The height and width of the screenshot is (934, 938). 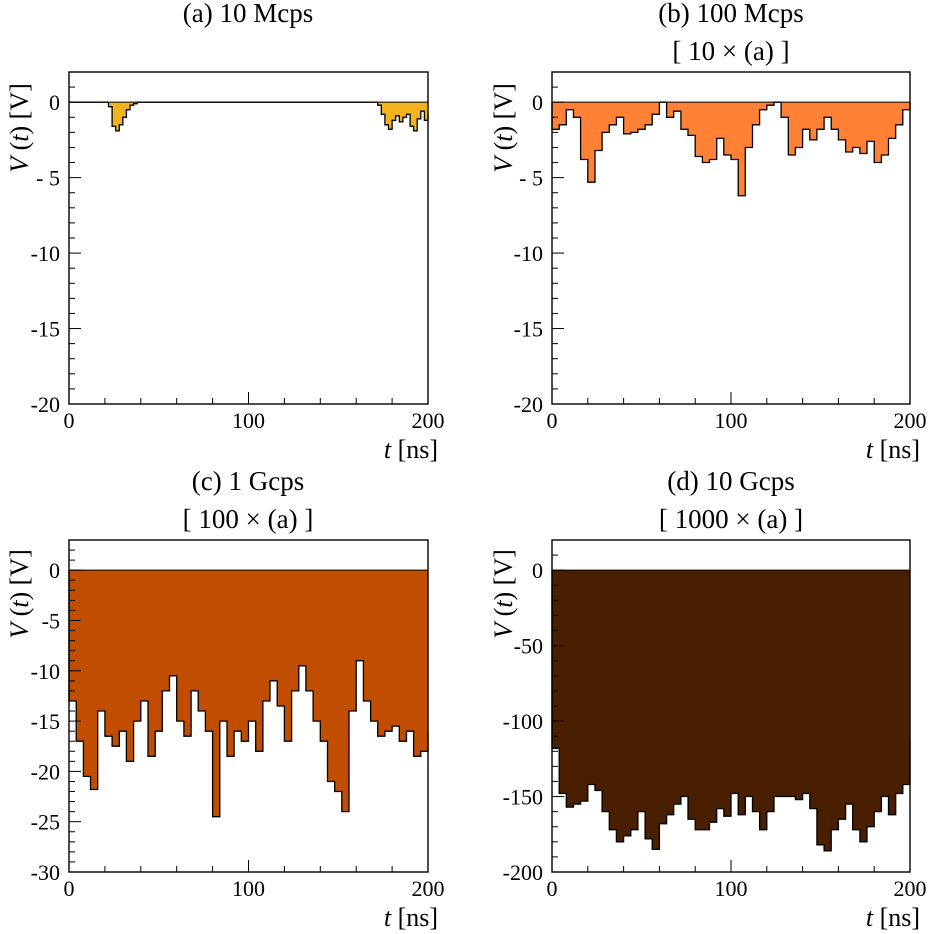 What do you see at coordinates (45, 822) in the screenshot?
I see `y-tick-label: -25` at bounding box center [45, 822].